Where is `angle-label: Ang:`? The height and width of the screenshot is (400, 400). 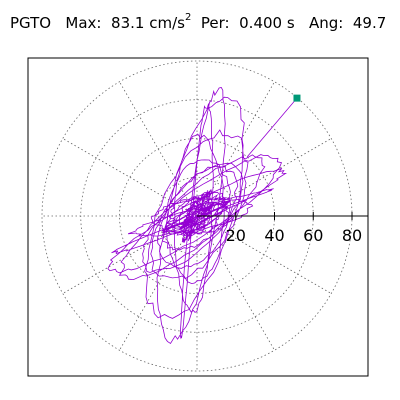 angle-label: Ang: is located at coordinates (326, 23).